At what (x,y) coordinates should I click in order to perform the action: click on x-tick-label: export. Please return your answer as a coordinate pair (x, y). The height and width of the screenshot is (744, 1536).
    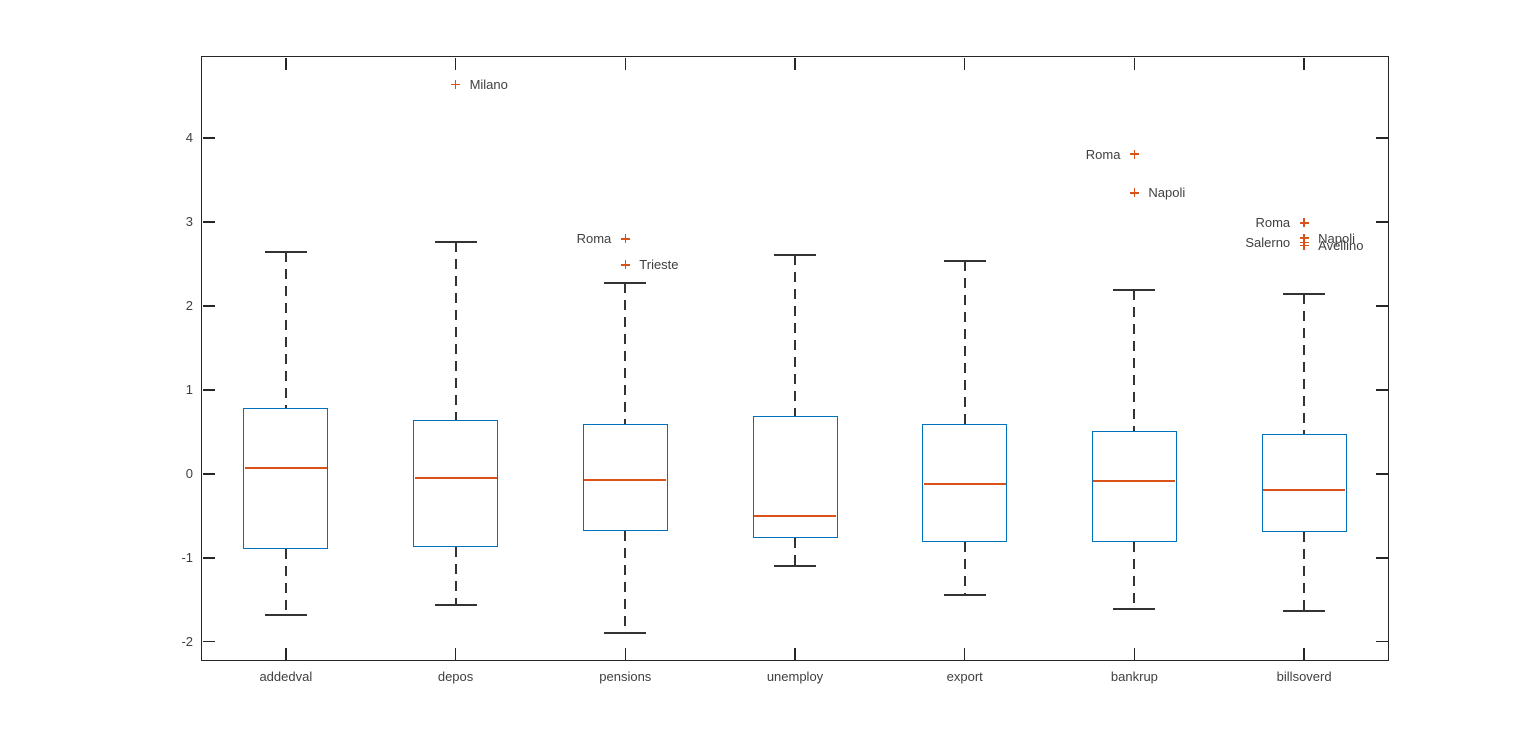
    Looking at the image, I should click on (964, 676).